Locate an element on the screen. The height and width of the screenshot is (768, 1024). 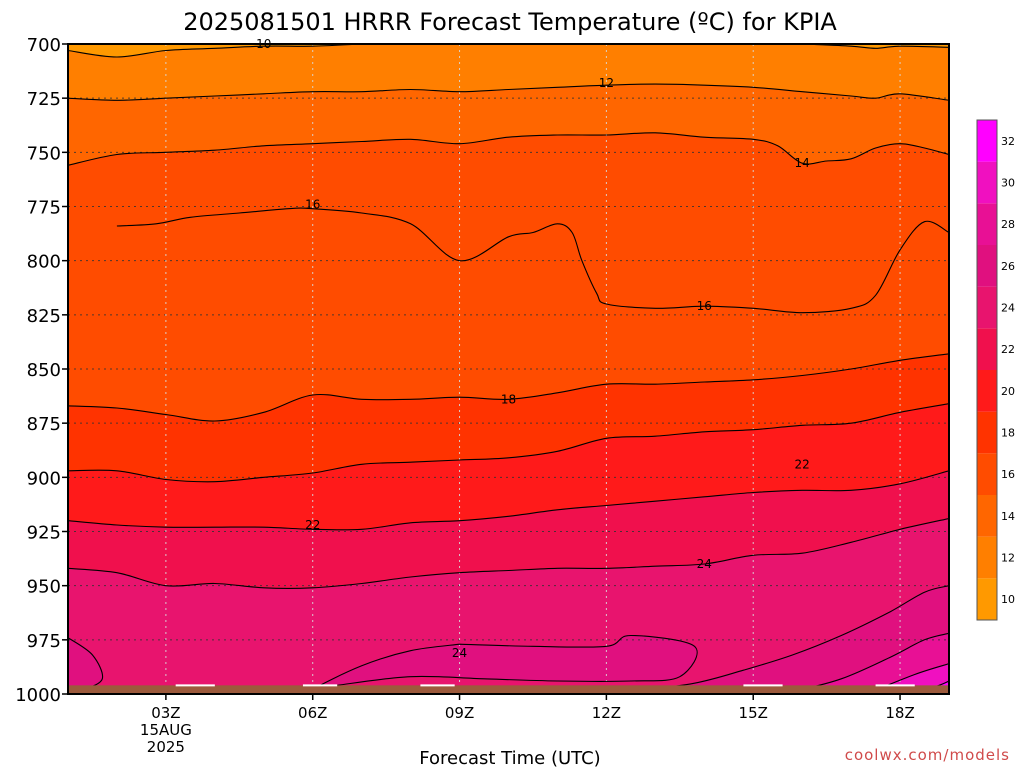
colorbar-label: 16 is located at coordinates (1008, 474).